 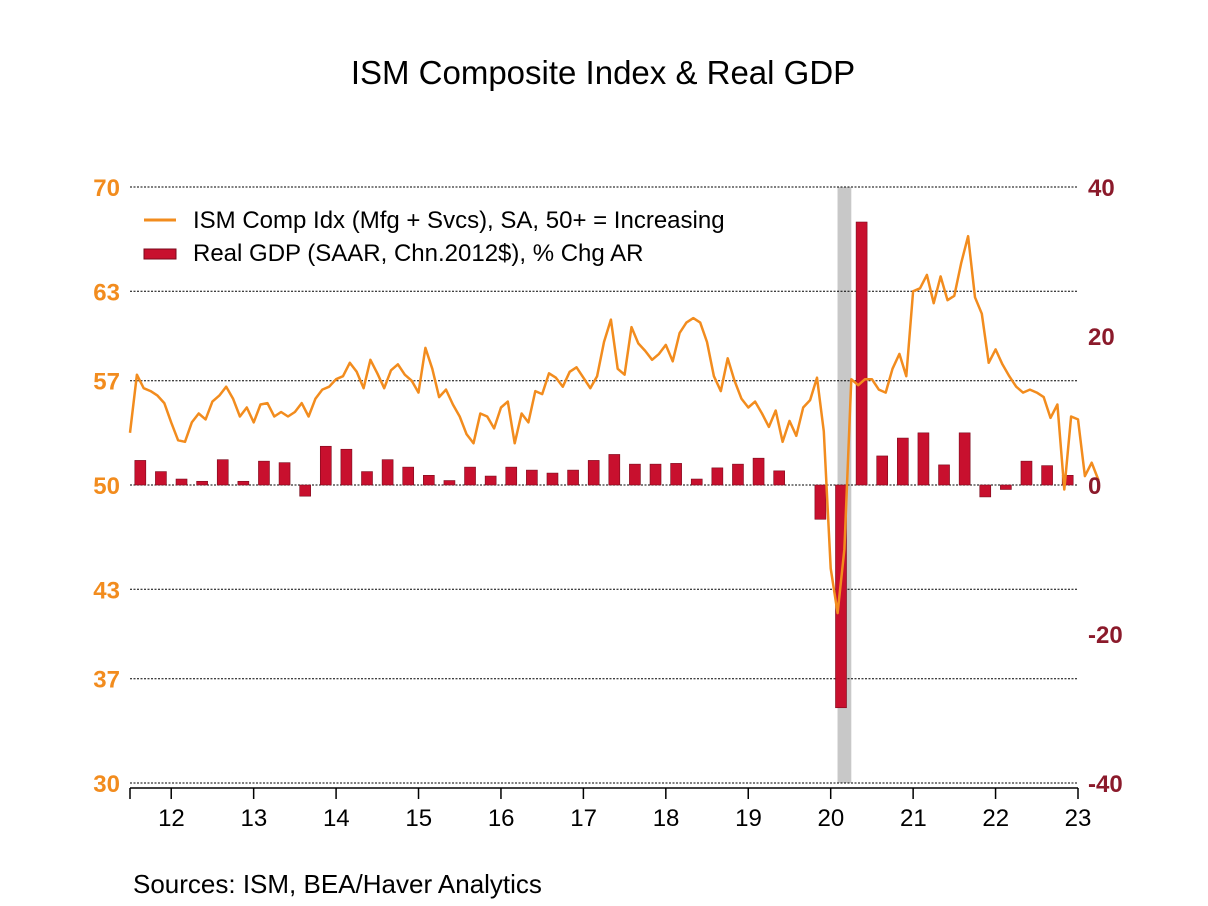 What do you see at coordinates (418, 253) in the screenshot?
I see `legend-label-gdp: Real GDP (SAAR, Chn.2012$), % Chg AR` at bounding box center [418, 253].